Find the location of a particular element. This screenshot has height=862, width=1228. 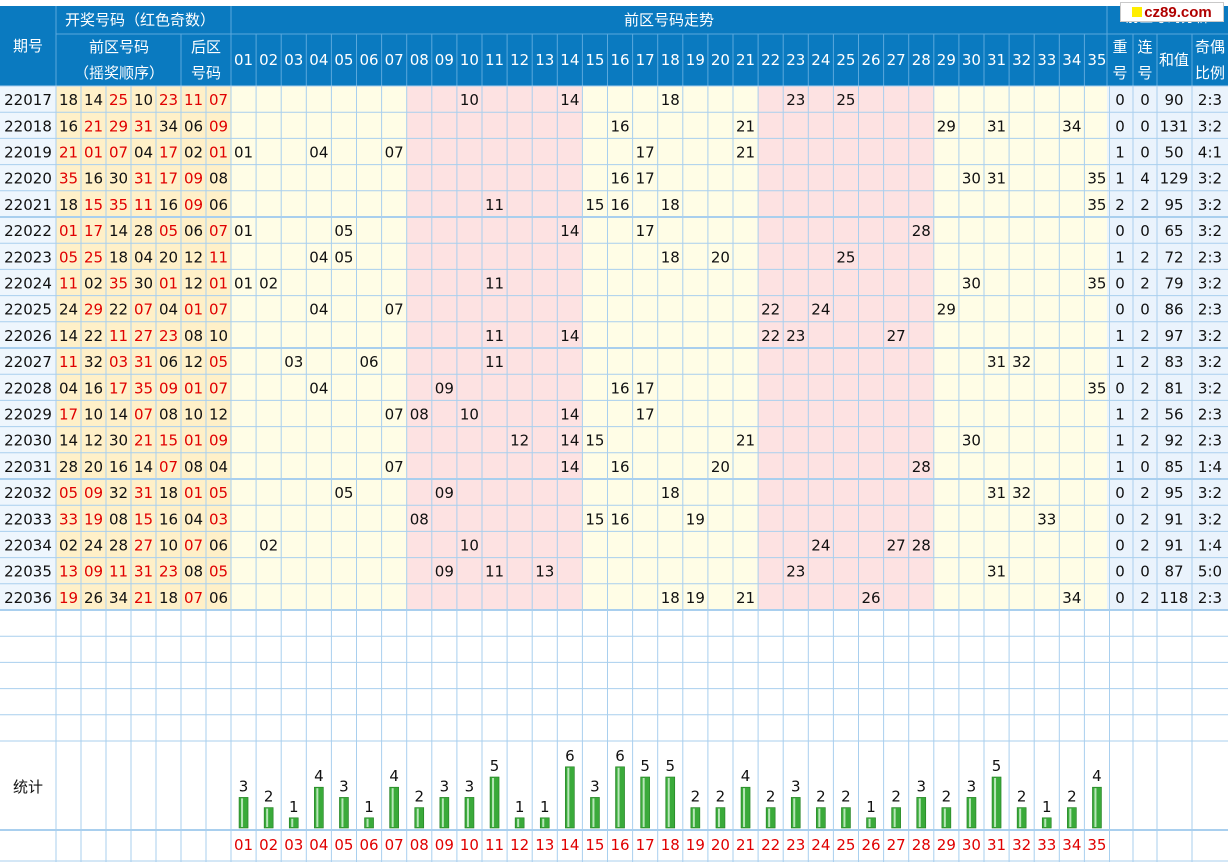

period-cell: 22027 is located at coordinates (28, 362).